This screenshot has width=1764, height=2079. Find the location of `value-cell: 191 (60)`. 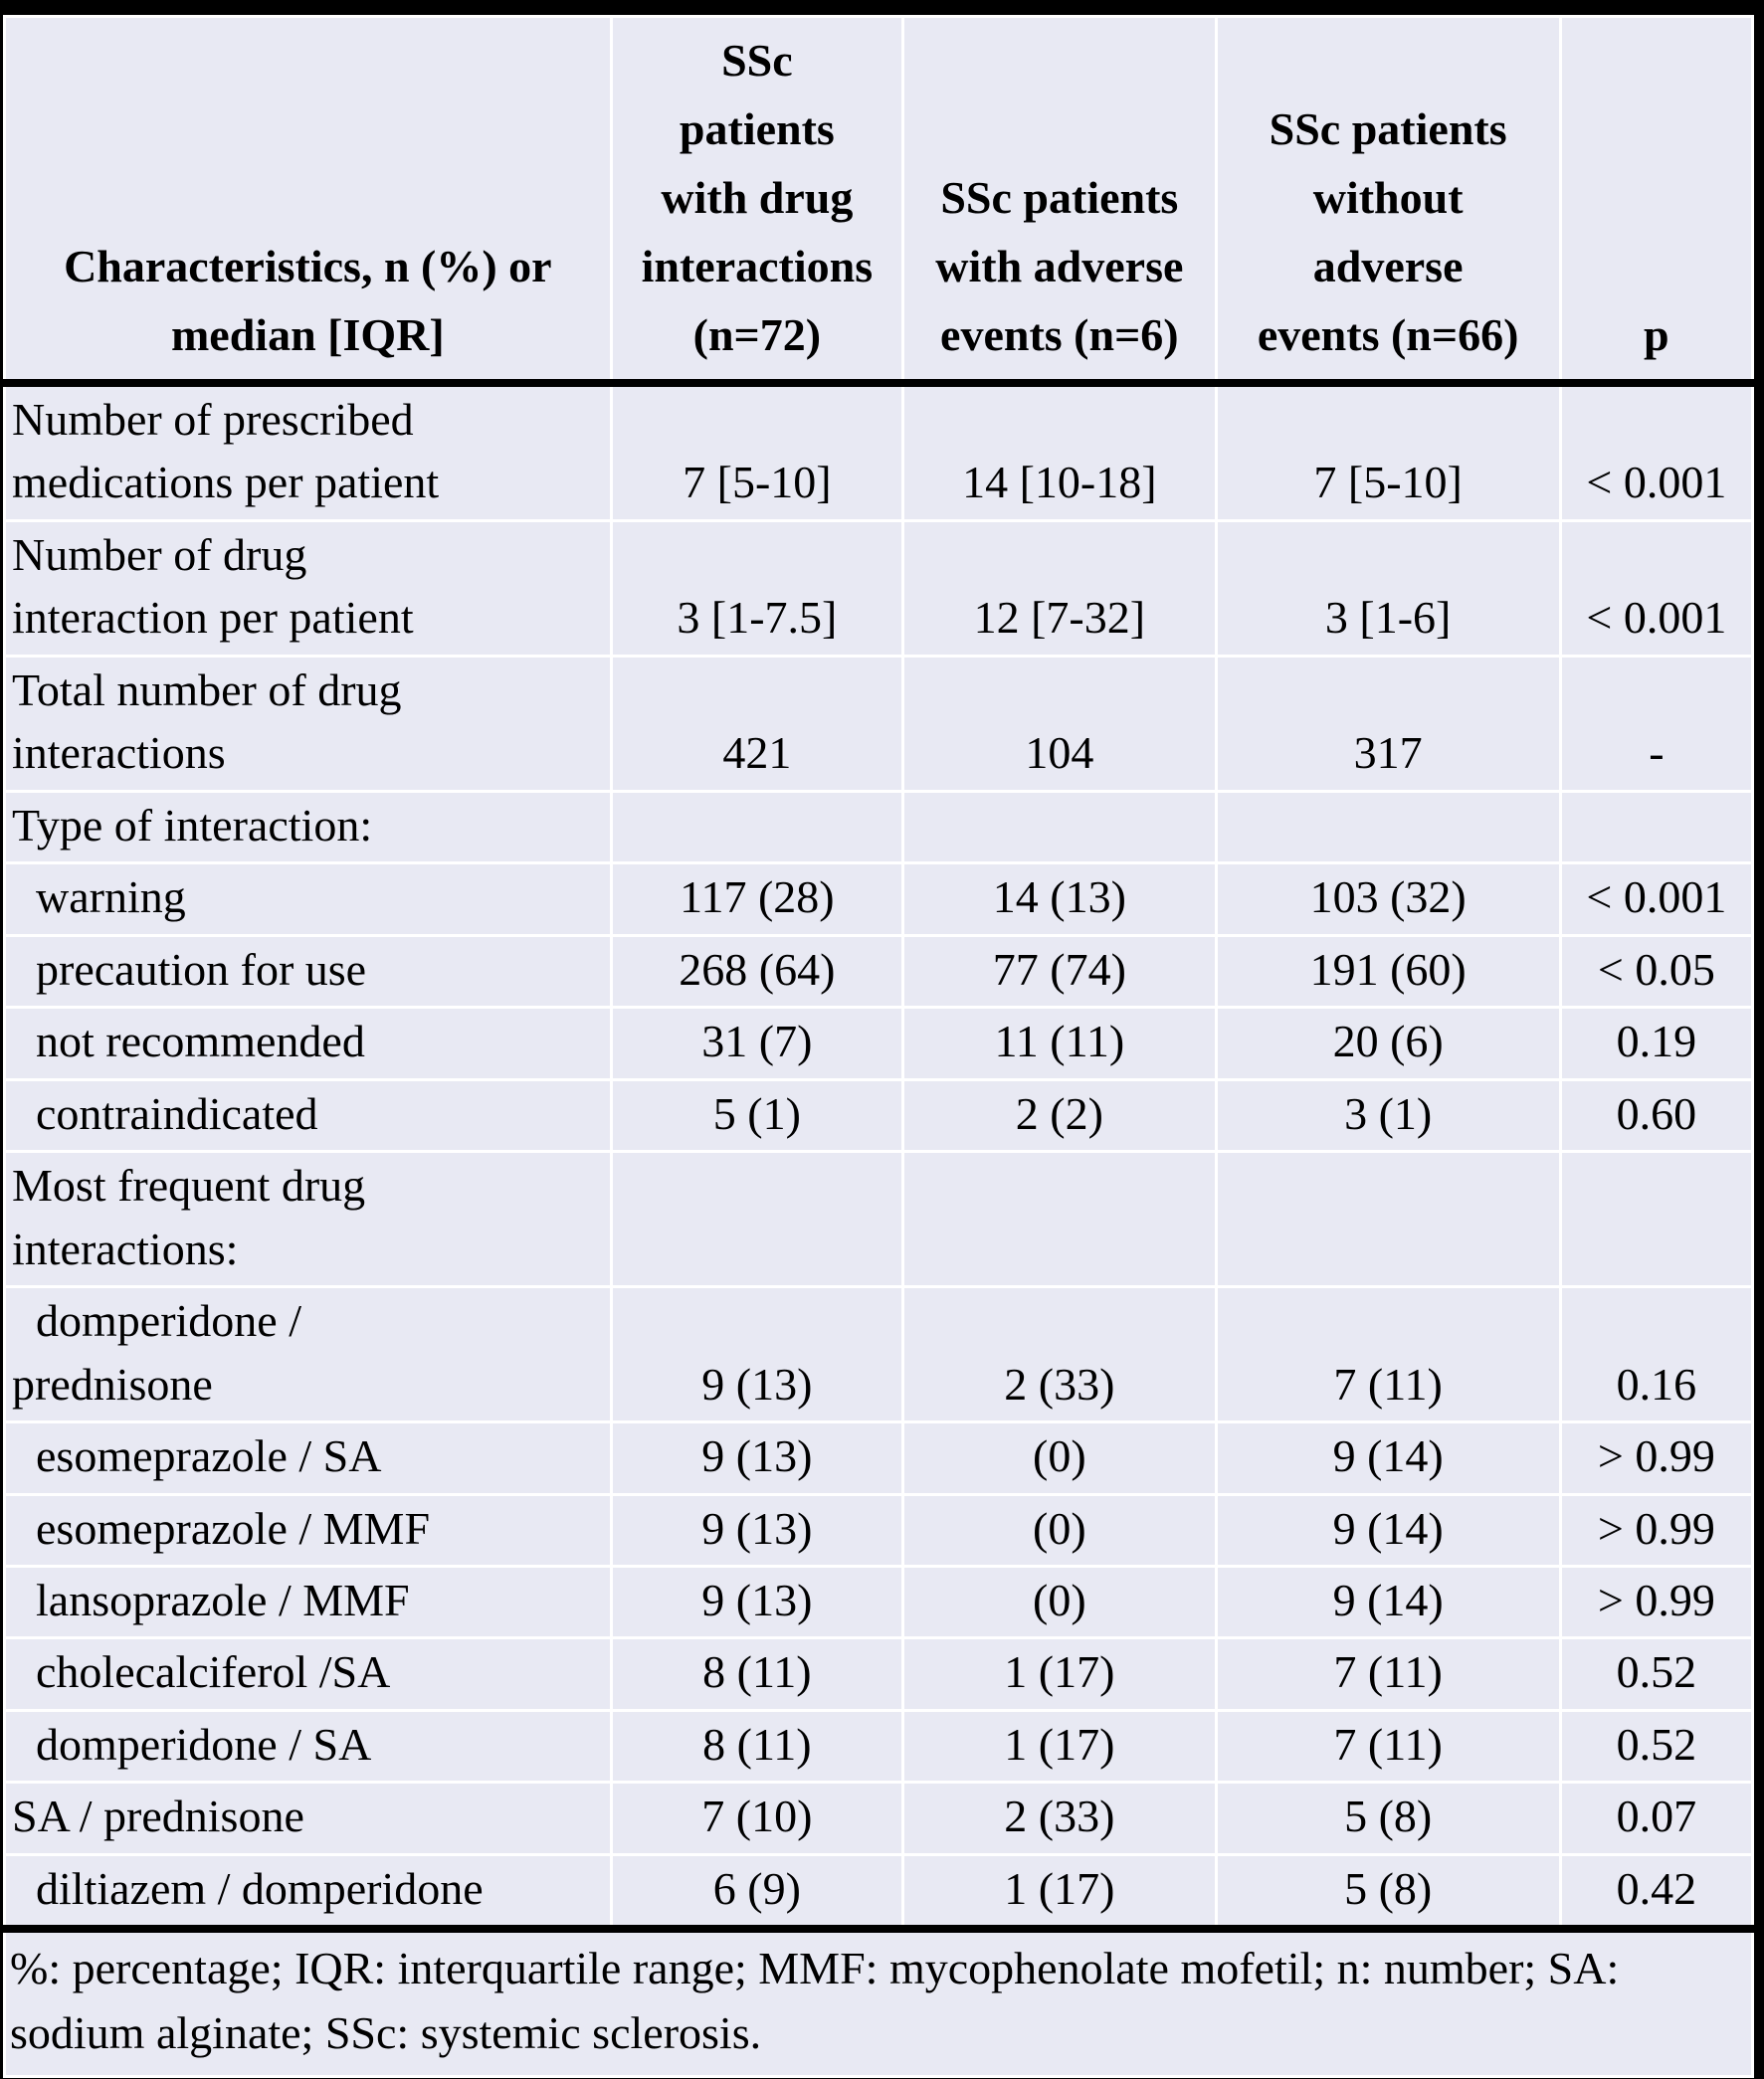

value-cell: 191 (60) is located at coordinates (1388, 971).